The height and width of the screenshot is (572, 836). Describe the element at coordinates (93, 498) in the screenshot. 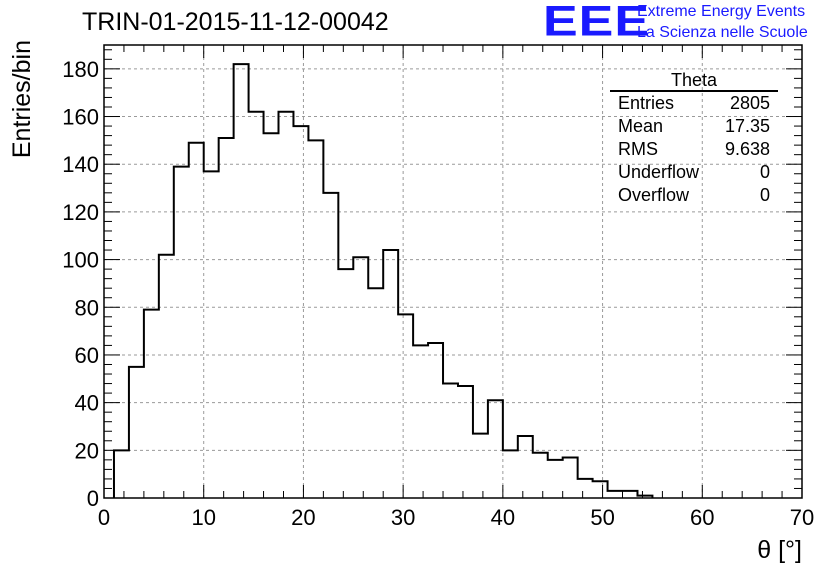

I see `y-tick-label: 0` at that location.